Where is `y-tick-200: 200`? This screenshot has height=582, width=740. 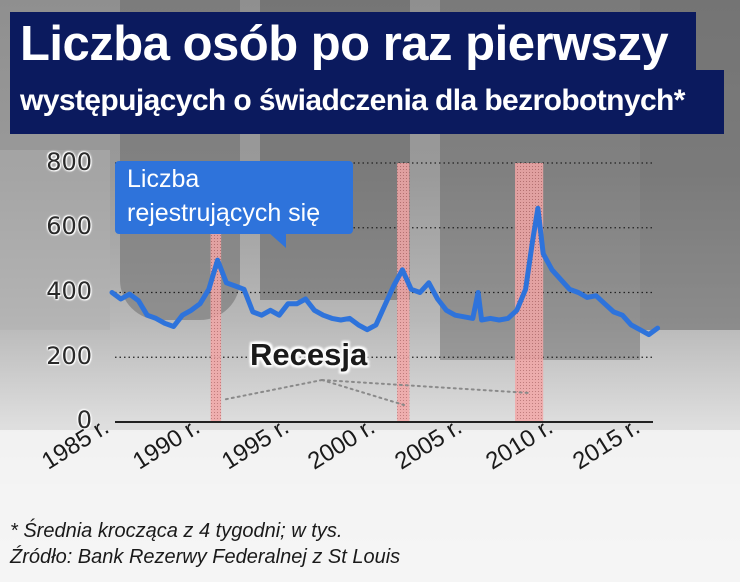 y-tick-200: 200 is located at coordinates (69, 356).